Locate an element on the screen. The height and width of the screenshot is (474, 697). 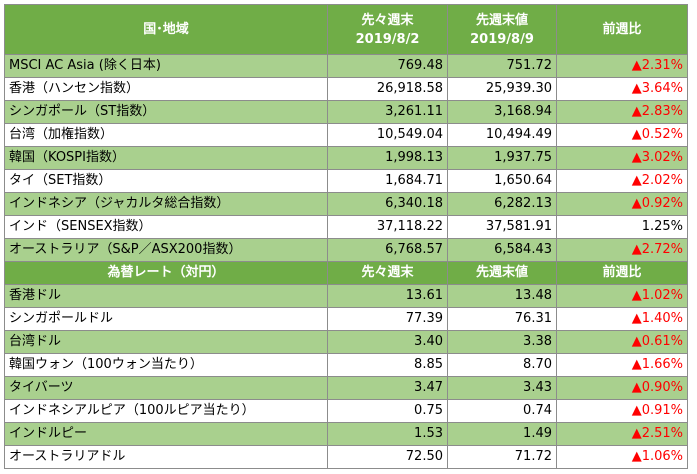
row-prev-value: 3,168.94 is located at coordinates (502, 112).